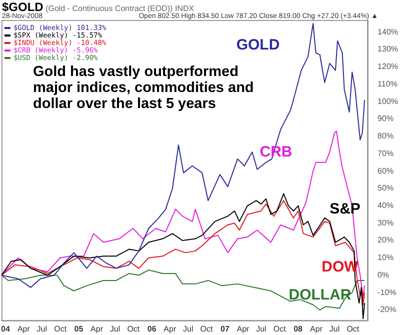 This screenshot has height=335, width=400. What do you see at coordinates (388, 101) in the screenshot?
I see `y-tick-label: 100%` at bounding box center [388, 101].